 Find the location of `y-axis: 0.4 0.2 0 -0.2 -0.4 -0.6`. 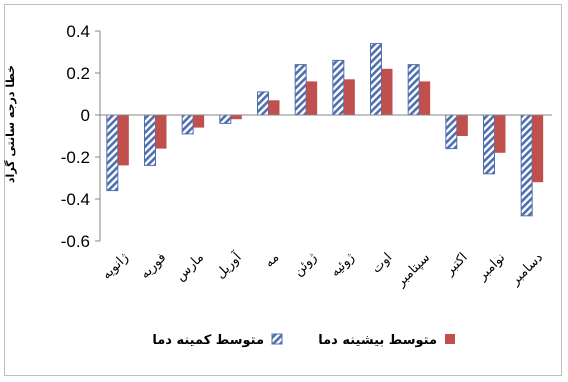

y-axis: 0.4 0.2 0 -0.2 -0.4 -0.6 is located at coordinates (81, 136).